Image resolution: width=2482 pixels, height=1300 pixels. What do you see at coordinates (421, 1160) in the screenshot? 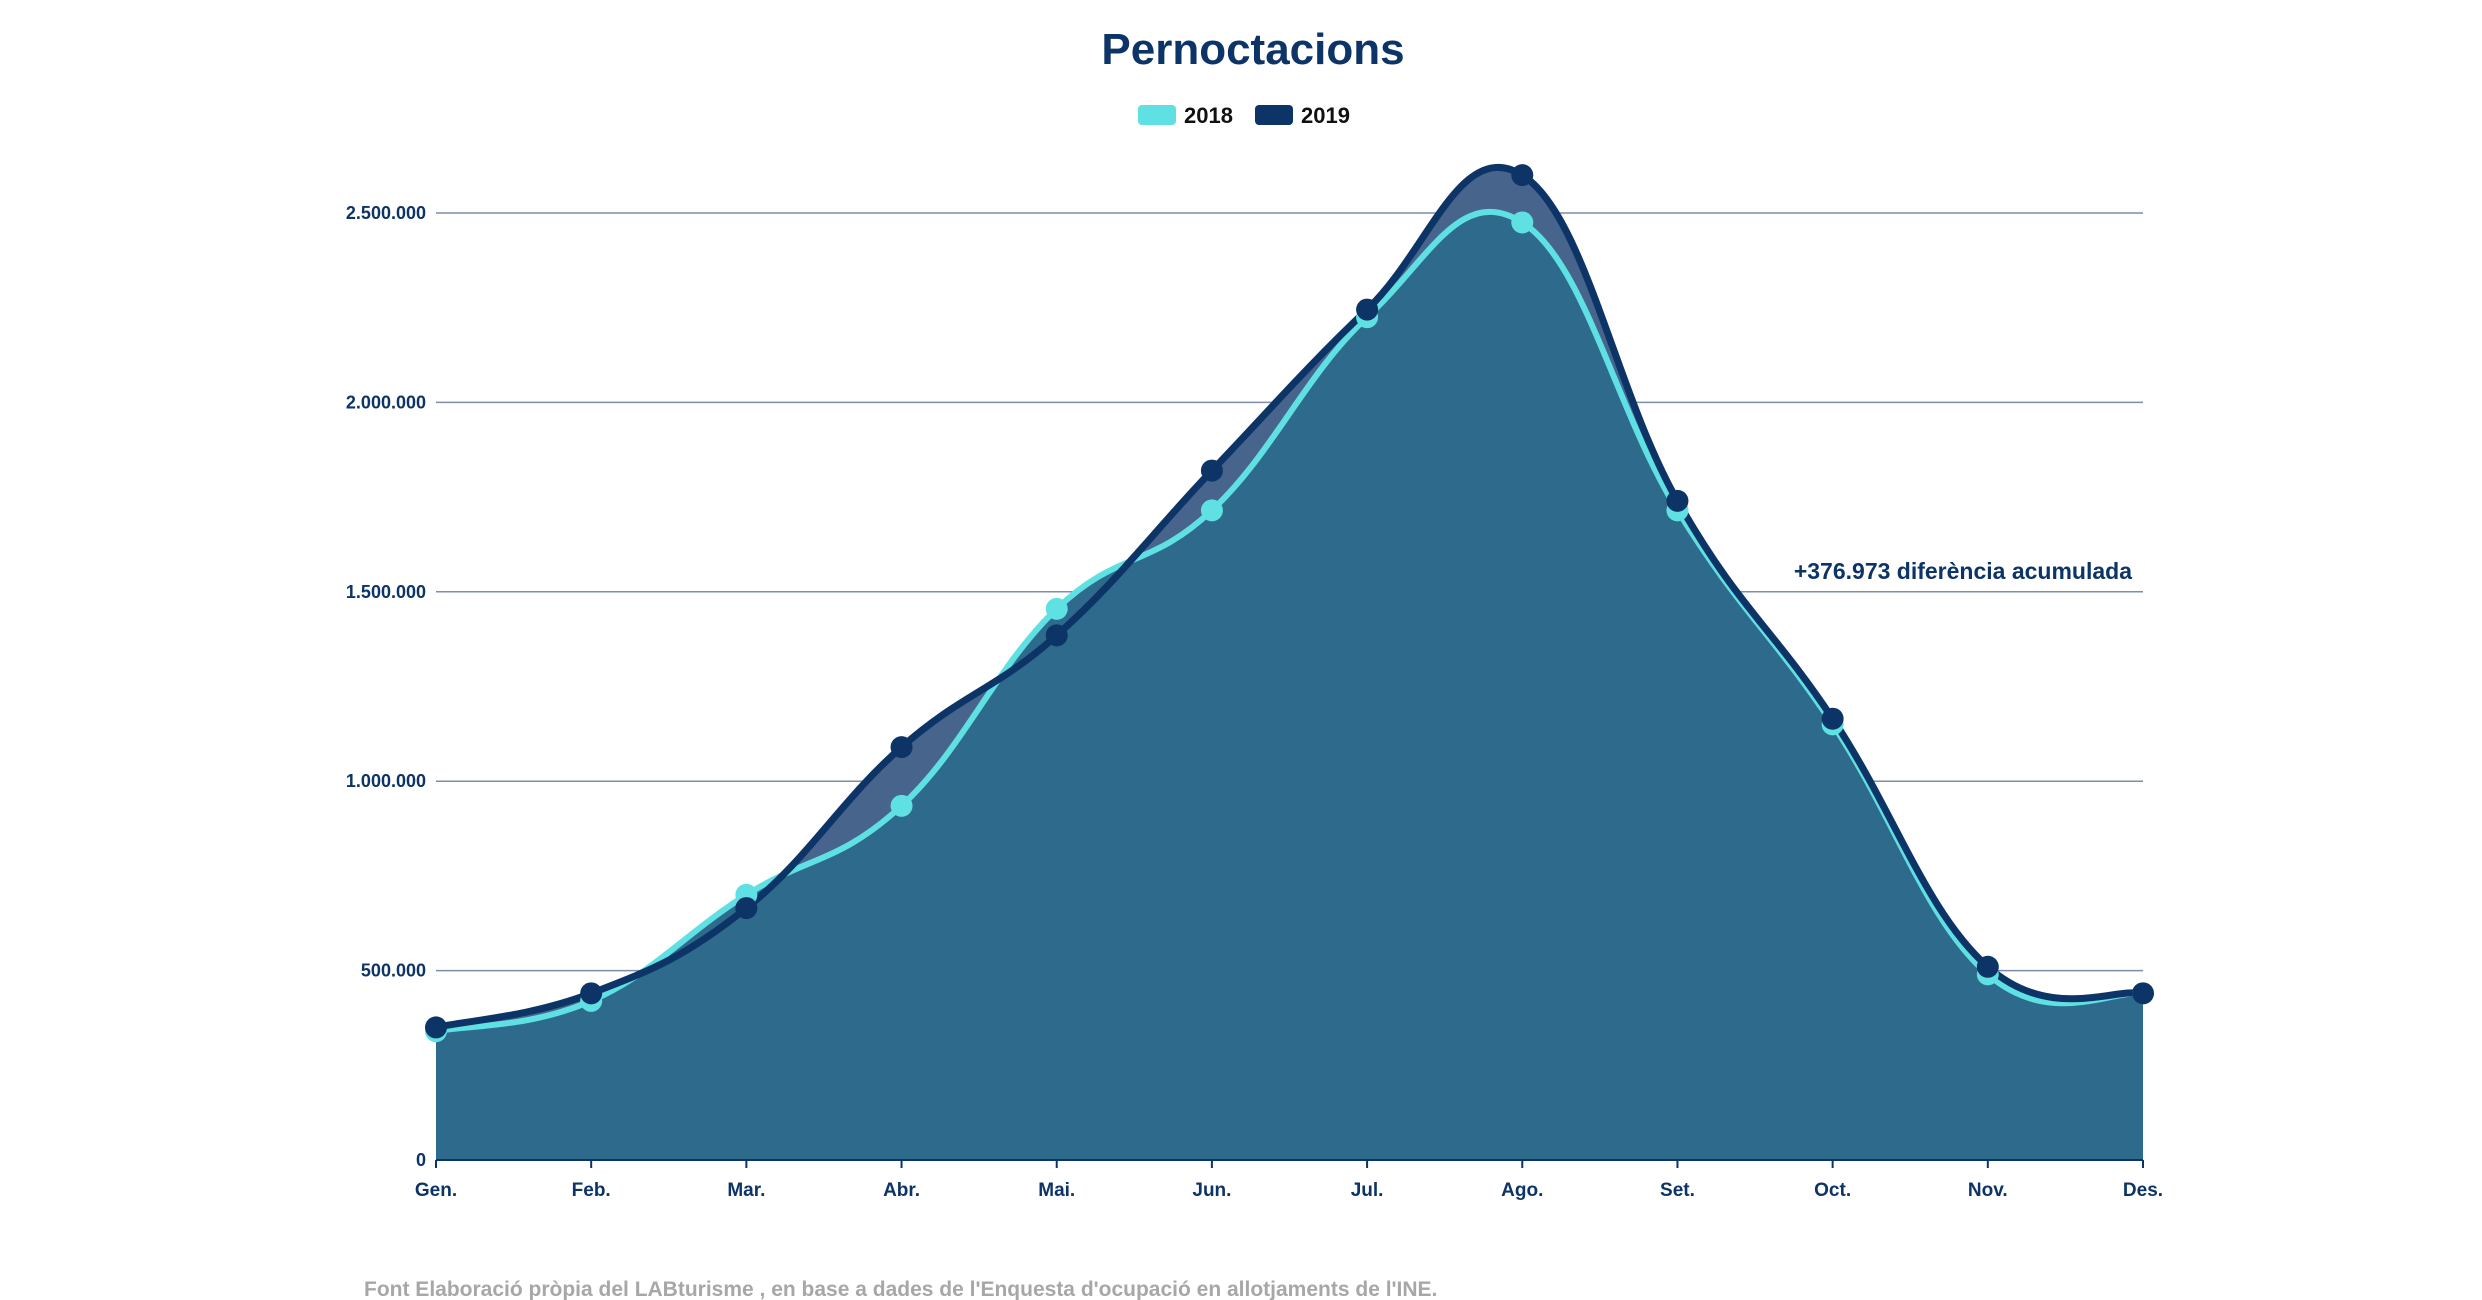
I see `y-tick-label: 0` at bounding box center [421, 1160].